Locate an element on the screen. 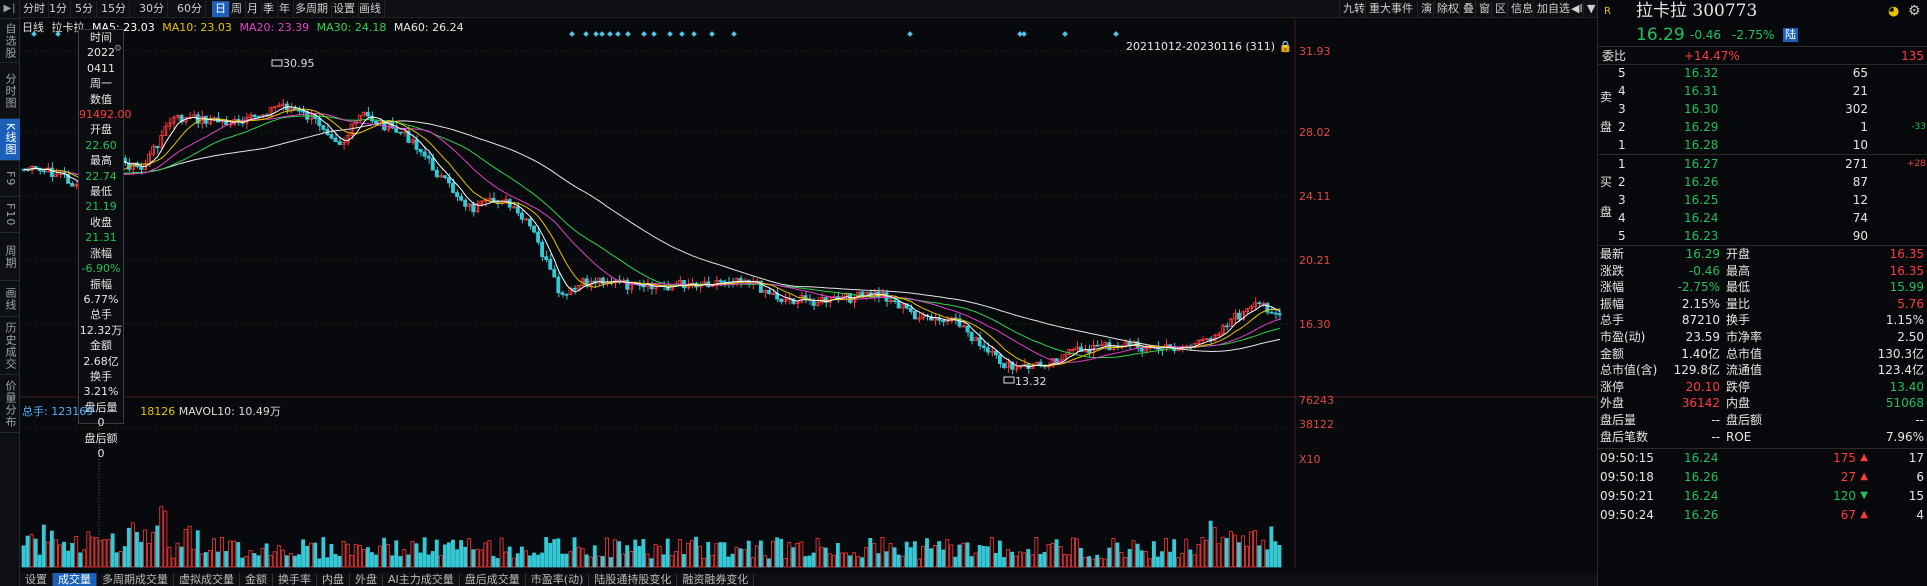 This screenshot has height=586, width=1927. stat-label: 内盘 is located at coordinates (1738, 403).